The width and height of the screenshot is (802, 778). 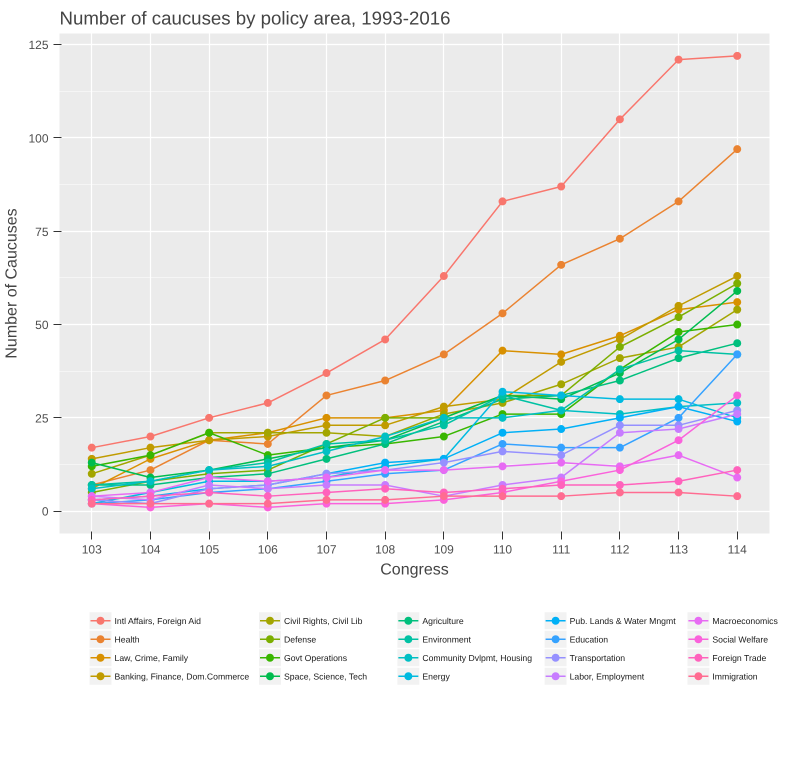 What do you see at coordinates (561, 549) in the screenshot?
I see `x-tick-label: 111` at bounding box center [561, 549].